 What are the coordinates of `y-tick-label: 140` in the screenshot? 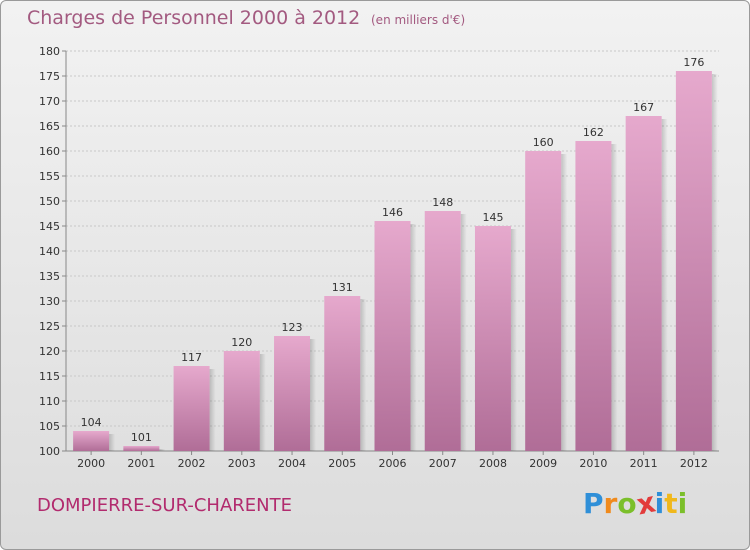 It's located at (49, 251).